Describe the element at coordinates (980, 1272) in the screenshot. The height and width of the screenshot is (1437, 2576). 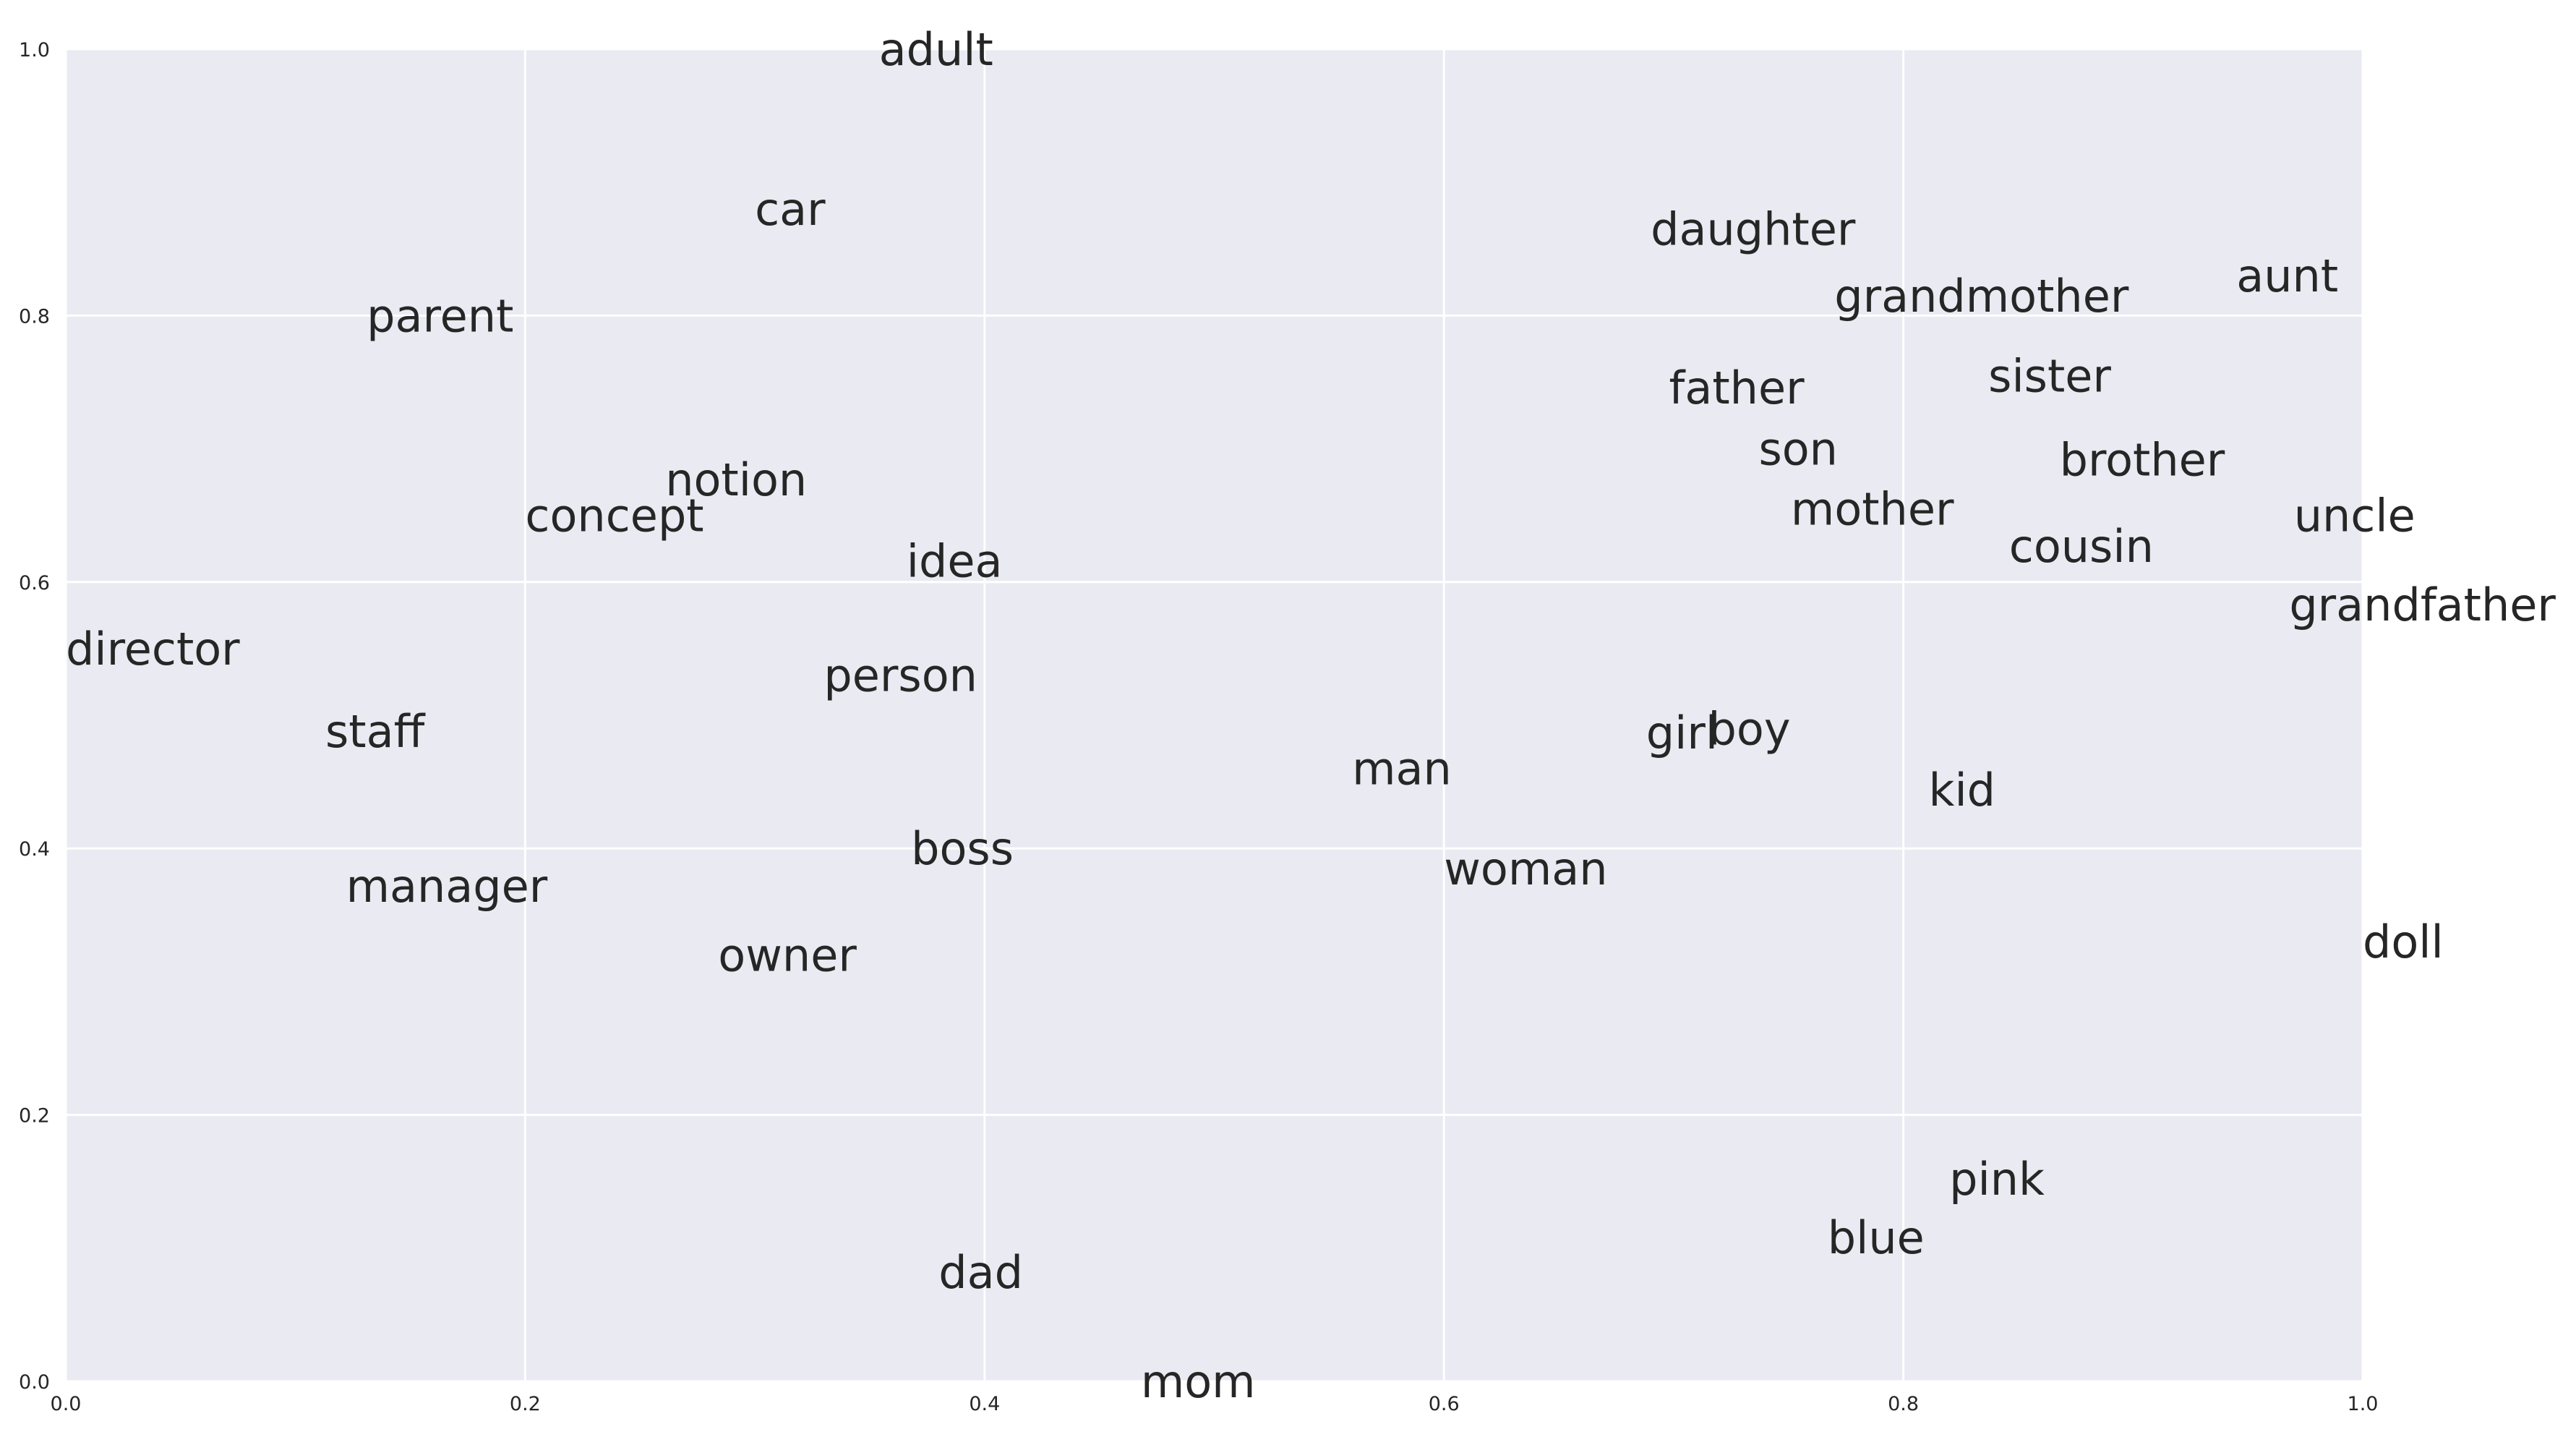
I see `word-label-dad: dad` at that location.